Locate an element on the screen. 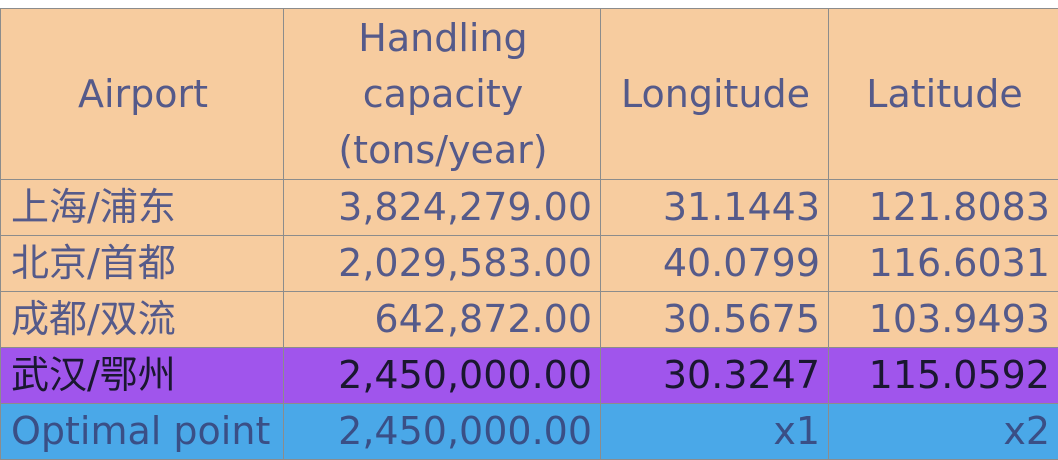 This screenshot has height=460, width=1058. header-capacity-line3: (tons/year) is located at coordinates (443, 150).